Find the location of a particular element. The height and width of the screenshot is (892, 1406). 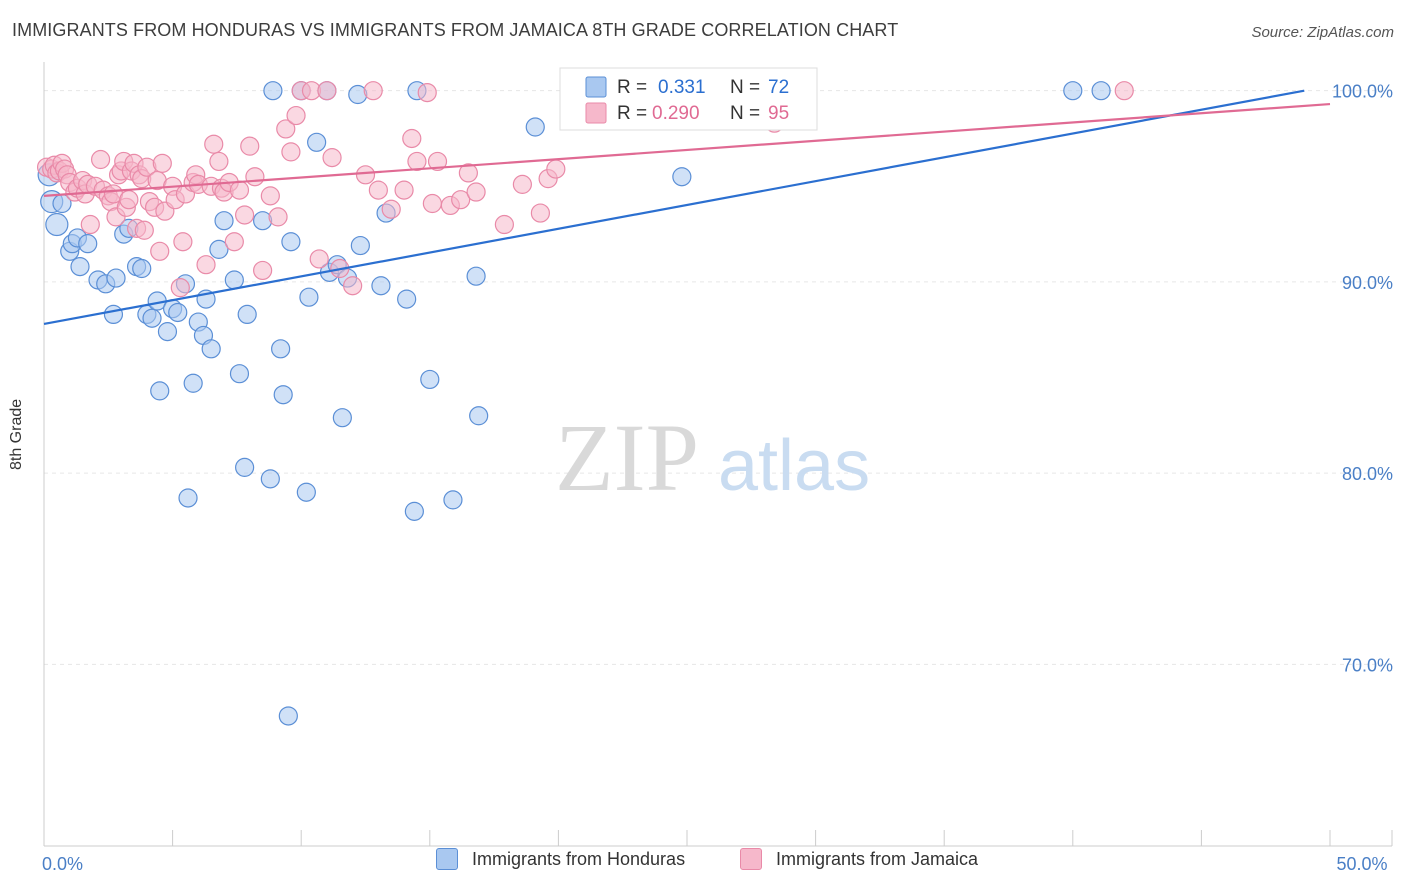

legend-n-label-jamaica: N = is located at coordinates (745, 113).